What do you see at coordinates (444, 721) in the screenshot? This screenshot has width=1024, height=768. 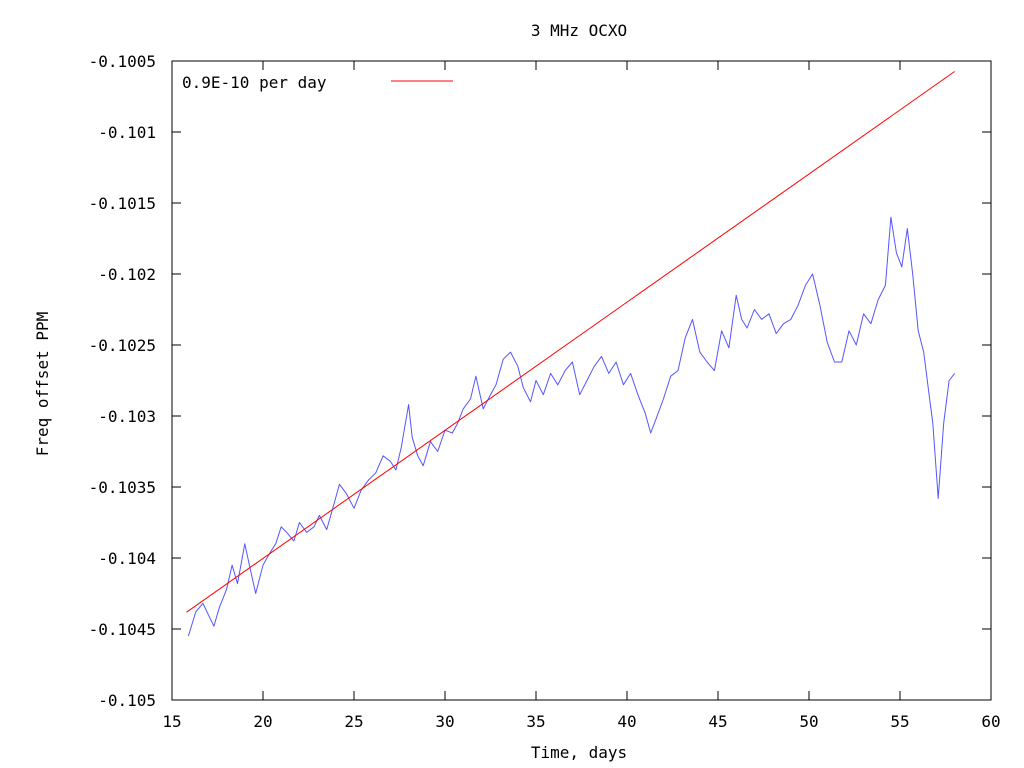 I see `x-tick-label: 30` at bounding box center [444, 721].